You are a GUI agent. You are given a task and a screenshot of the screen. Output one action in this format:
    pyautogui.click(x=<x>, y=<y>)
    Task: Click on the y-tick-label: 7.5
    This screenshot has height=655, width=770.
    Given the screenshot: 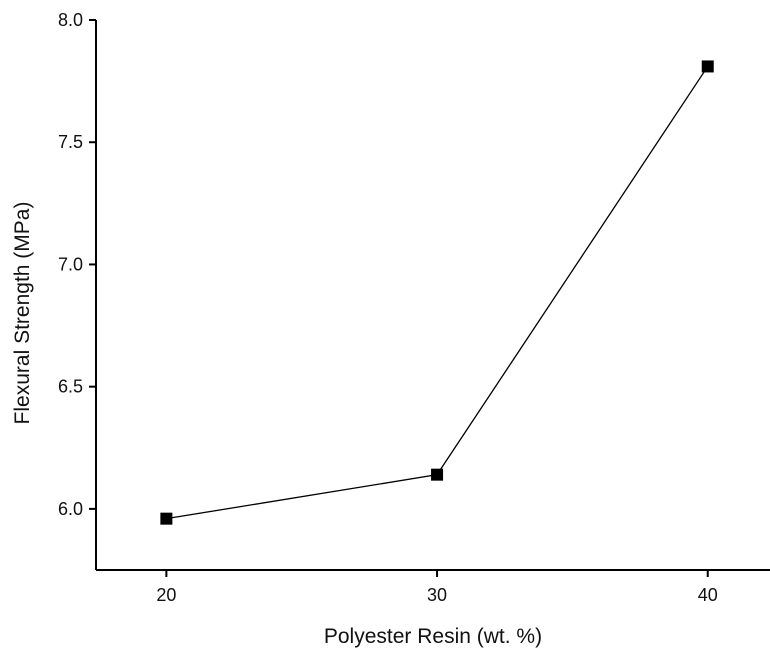 What is the action you would take?
    pyautogui.click(x=70, y=142)
    